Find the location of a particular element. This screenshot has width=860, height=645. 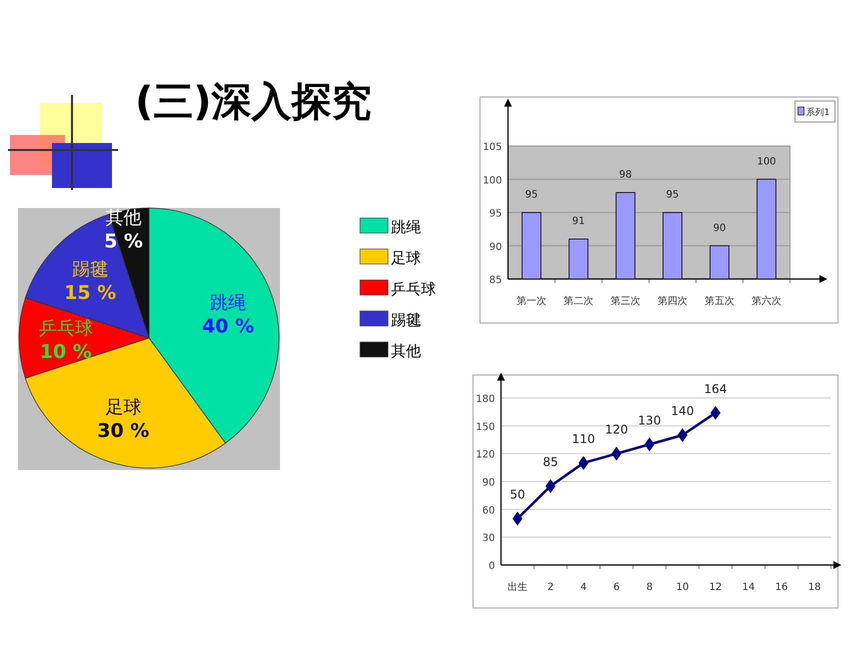

x-tick-label: 第三次 is located at coordinates (625, 301).